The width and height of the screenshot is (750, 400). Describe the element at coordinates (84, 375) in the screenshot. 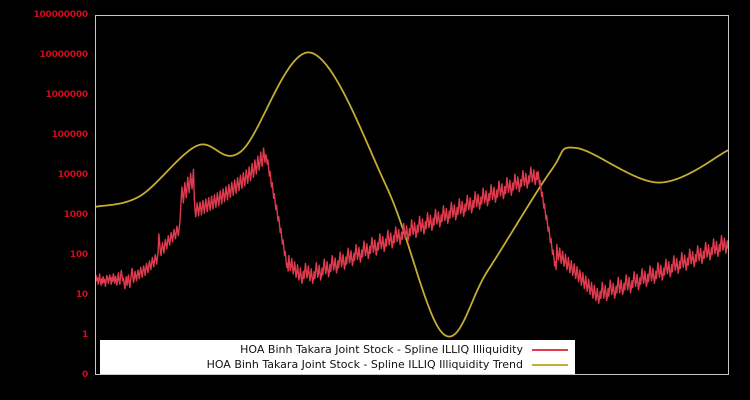

I see `y-axis-tick-label: 0` at that location.